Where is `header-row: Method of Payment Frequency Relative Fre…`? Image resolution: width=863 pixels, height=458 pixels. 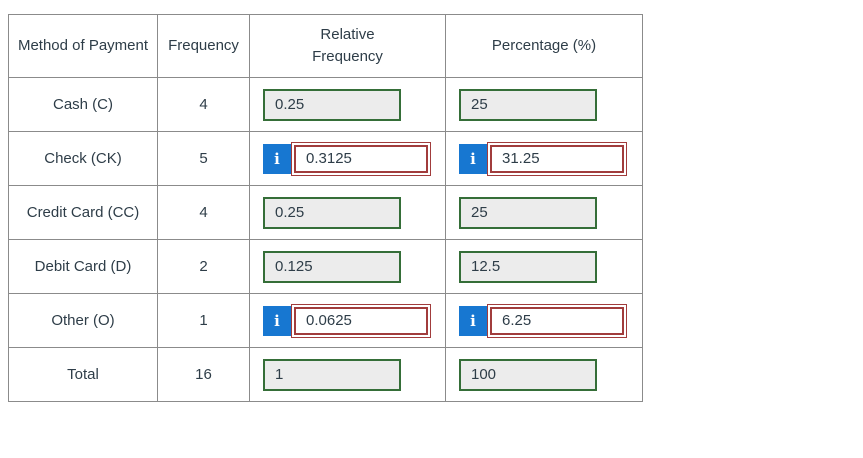
header-row: Method of Payment Frequency Relative Fre… is located at coordinates (325, 46).